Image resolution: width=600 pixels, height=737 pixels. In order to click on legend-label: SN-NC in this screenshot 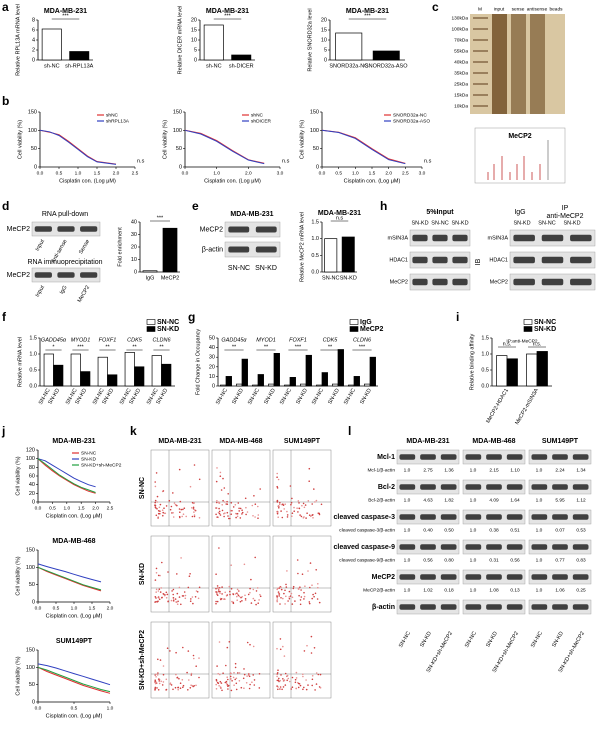, I will do `click(89, 453)`.